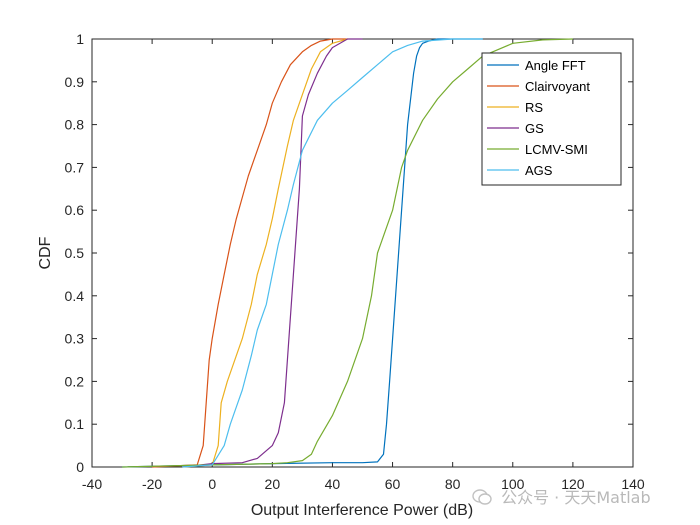 The width and height of the screenshot is (700, 525). What do you see at coordinates (75, 167) in the screenshot?
I see `y-tick-label: 0.7` at bounding box center [75, 167].